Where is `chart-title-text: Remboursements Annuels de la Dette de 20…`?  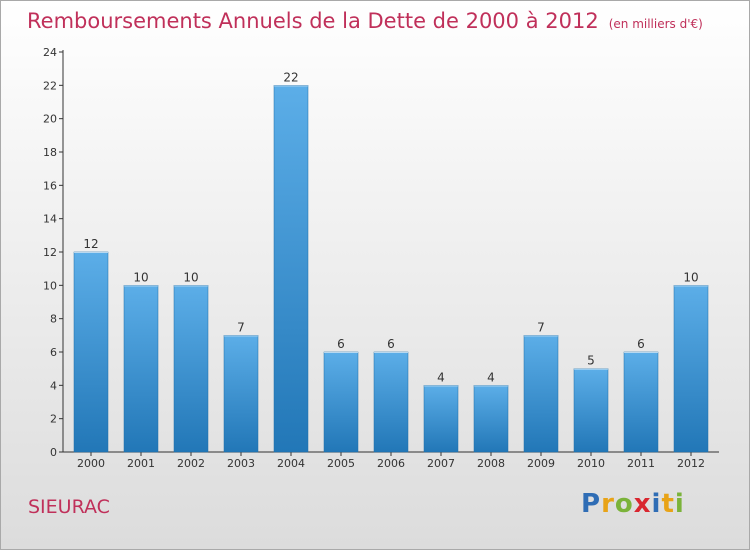
chart-title-text: Remboursements Annuels de la Dette de 20… is located at coordinates (313, 21).